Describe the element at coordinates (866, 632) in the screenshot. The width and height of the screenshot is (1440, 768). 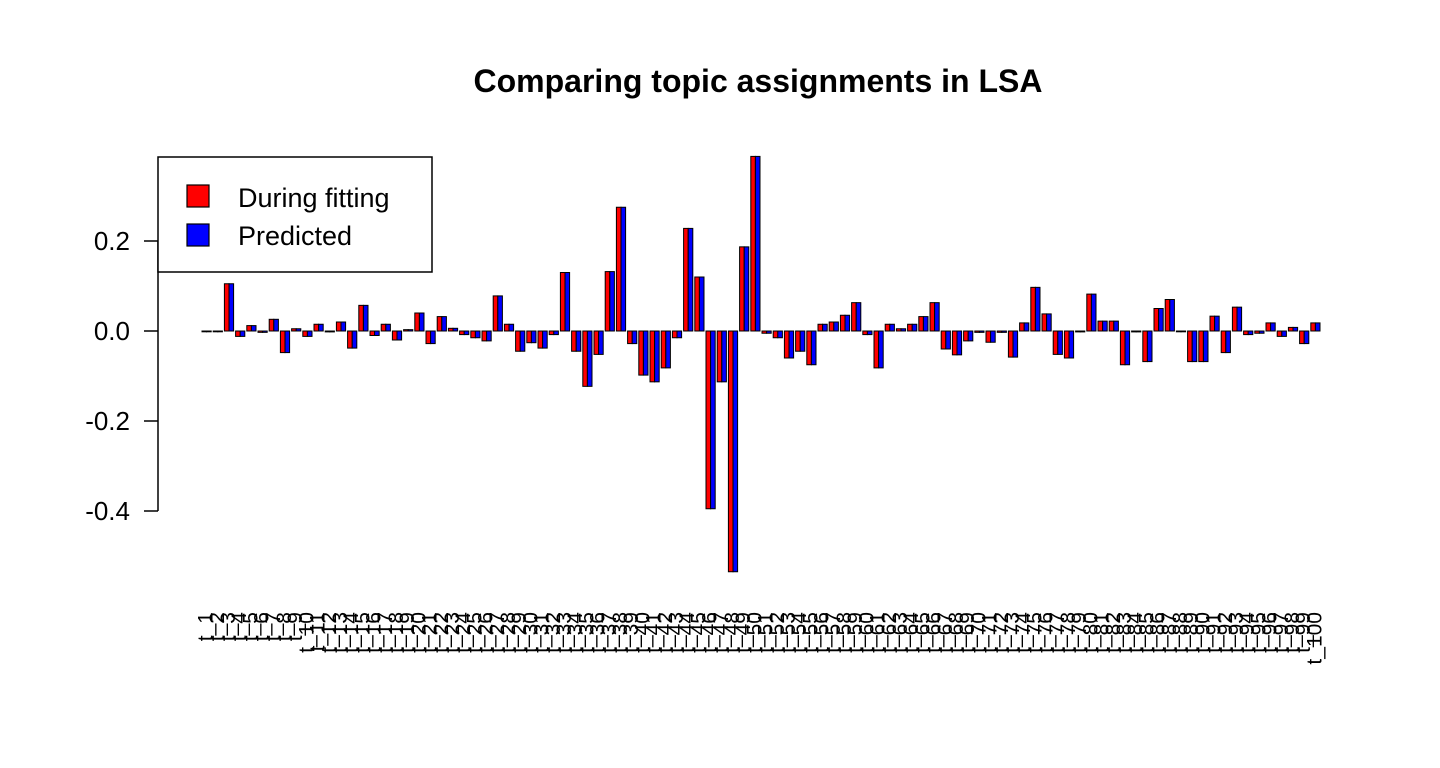
I see `x-tick-label: t_60` at that location.